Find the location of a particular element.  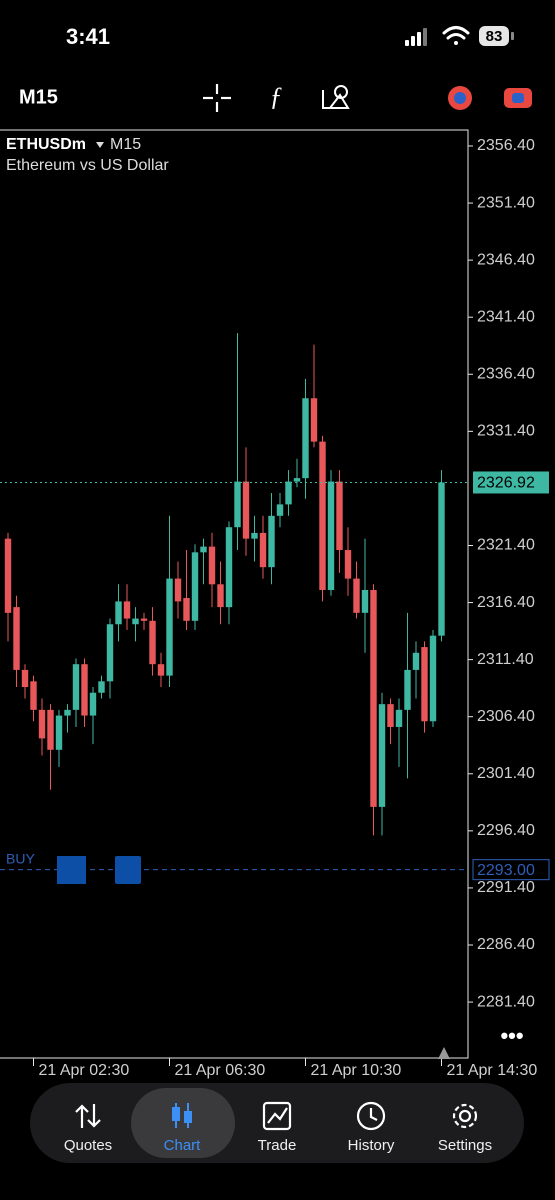

signal-icon is located at coordinates (416, 37).